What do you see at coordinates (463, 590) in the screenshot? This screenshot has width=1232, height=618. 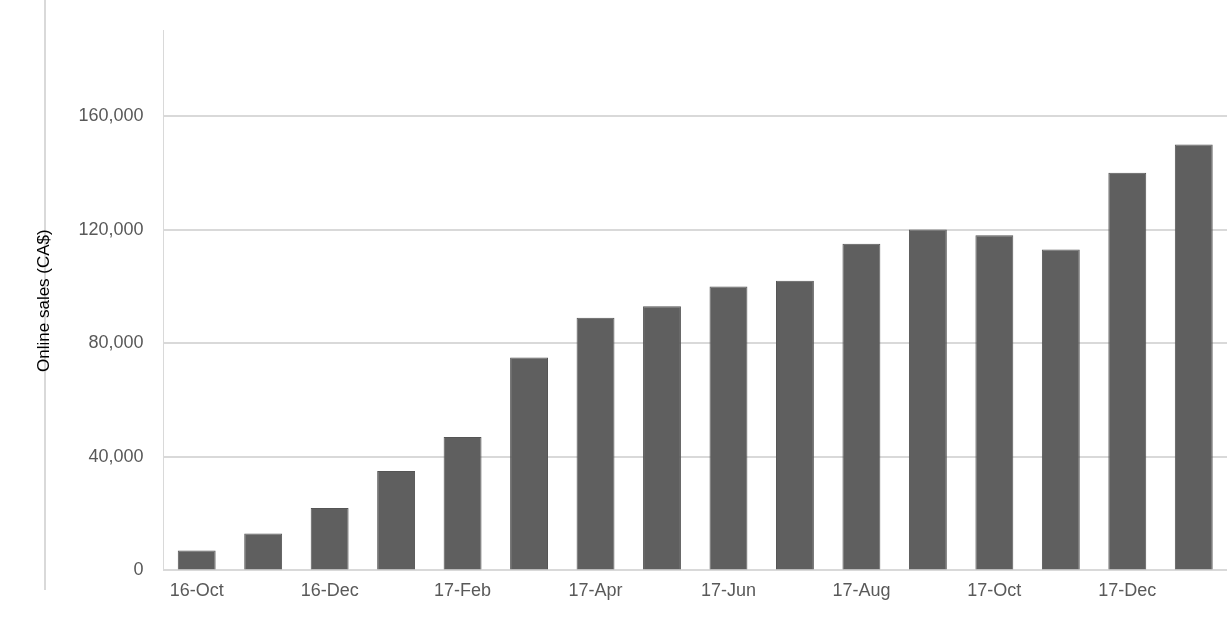 I see `x-tick-label: 17-Feb` at bounding box center [463, 590].